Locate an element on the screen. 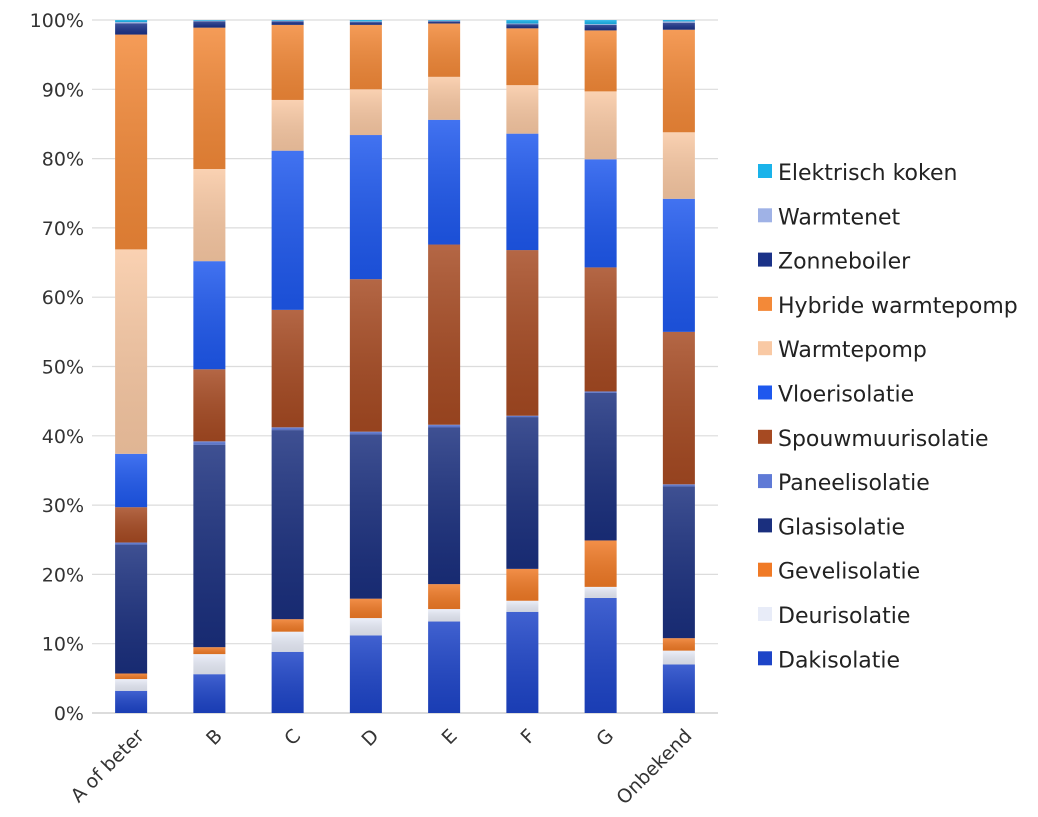  y-tick-label: 100% is located at coordinates (57, 21).